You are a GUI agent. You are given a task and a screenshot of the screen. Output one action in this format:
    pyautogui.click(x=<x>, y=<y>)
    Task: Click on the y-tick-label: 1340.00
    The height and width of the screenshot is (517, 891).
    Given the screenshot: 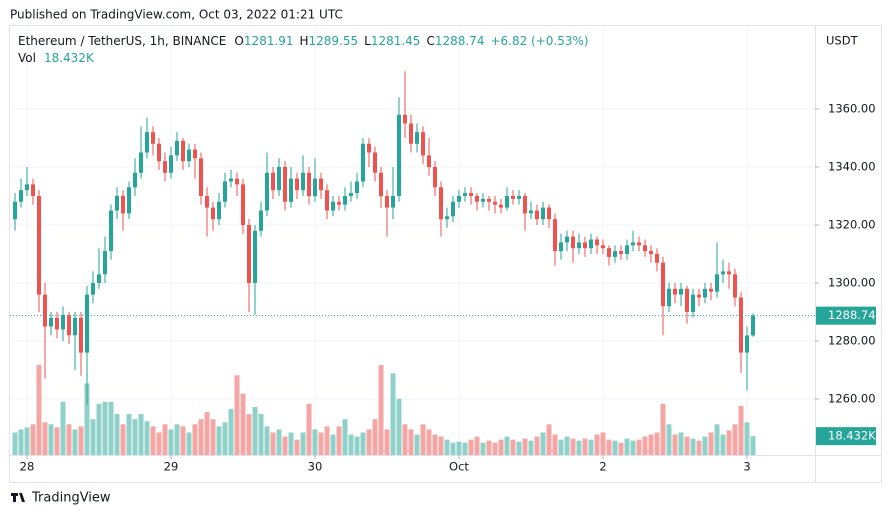 What is the action you would take?
    pyautogui.click(x=852, y=166)
    